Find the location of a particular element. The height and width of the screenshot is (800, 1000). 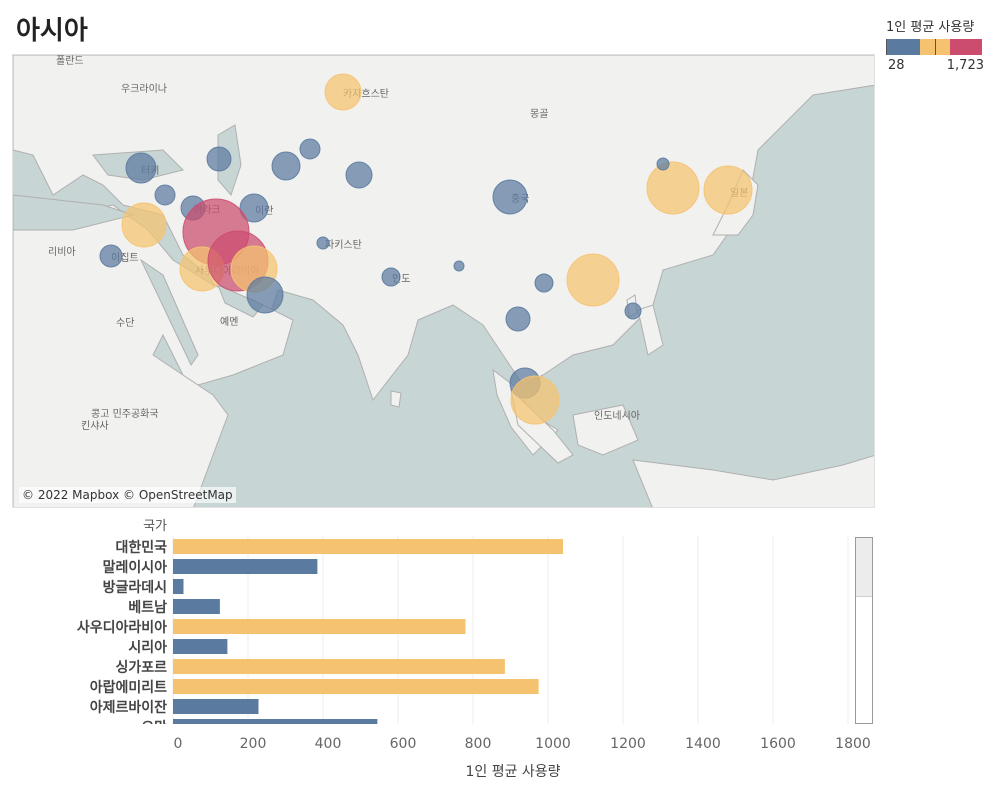

legend-max-label: 1,723 is located at coordinates (965, 65).